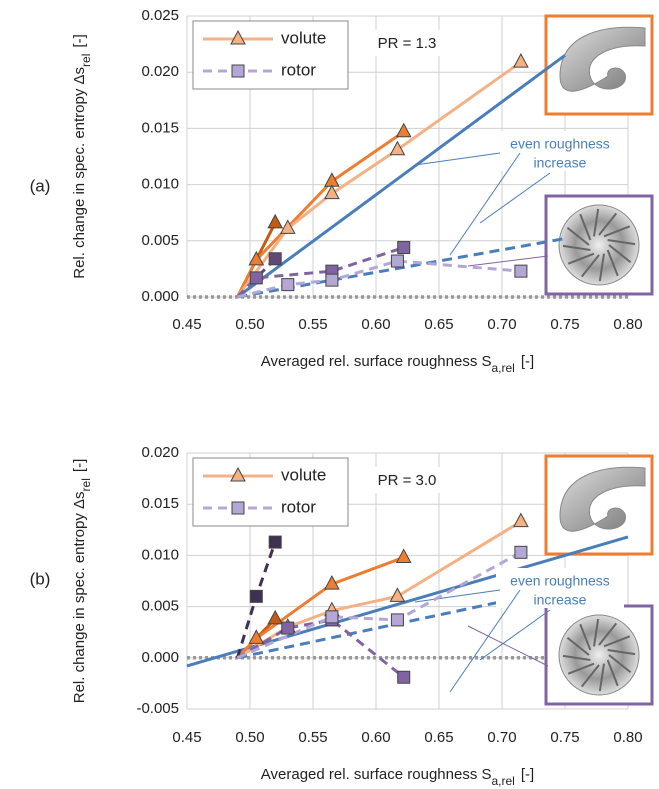  I want to click on y-tick-label: 0.025, so click(160, 15).